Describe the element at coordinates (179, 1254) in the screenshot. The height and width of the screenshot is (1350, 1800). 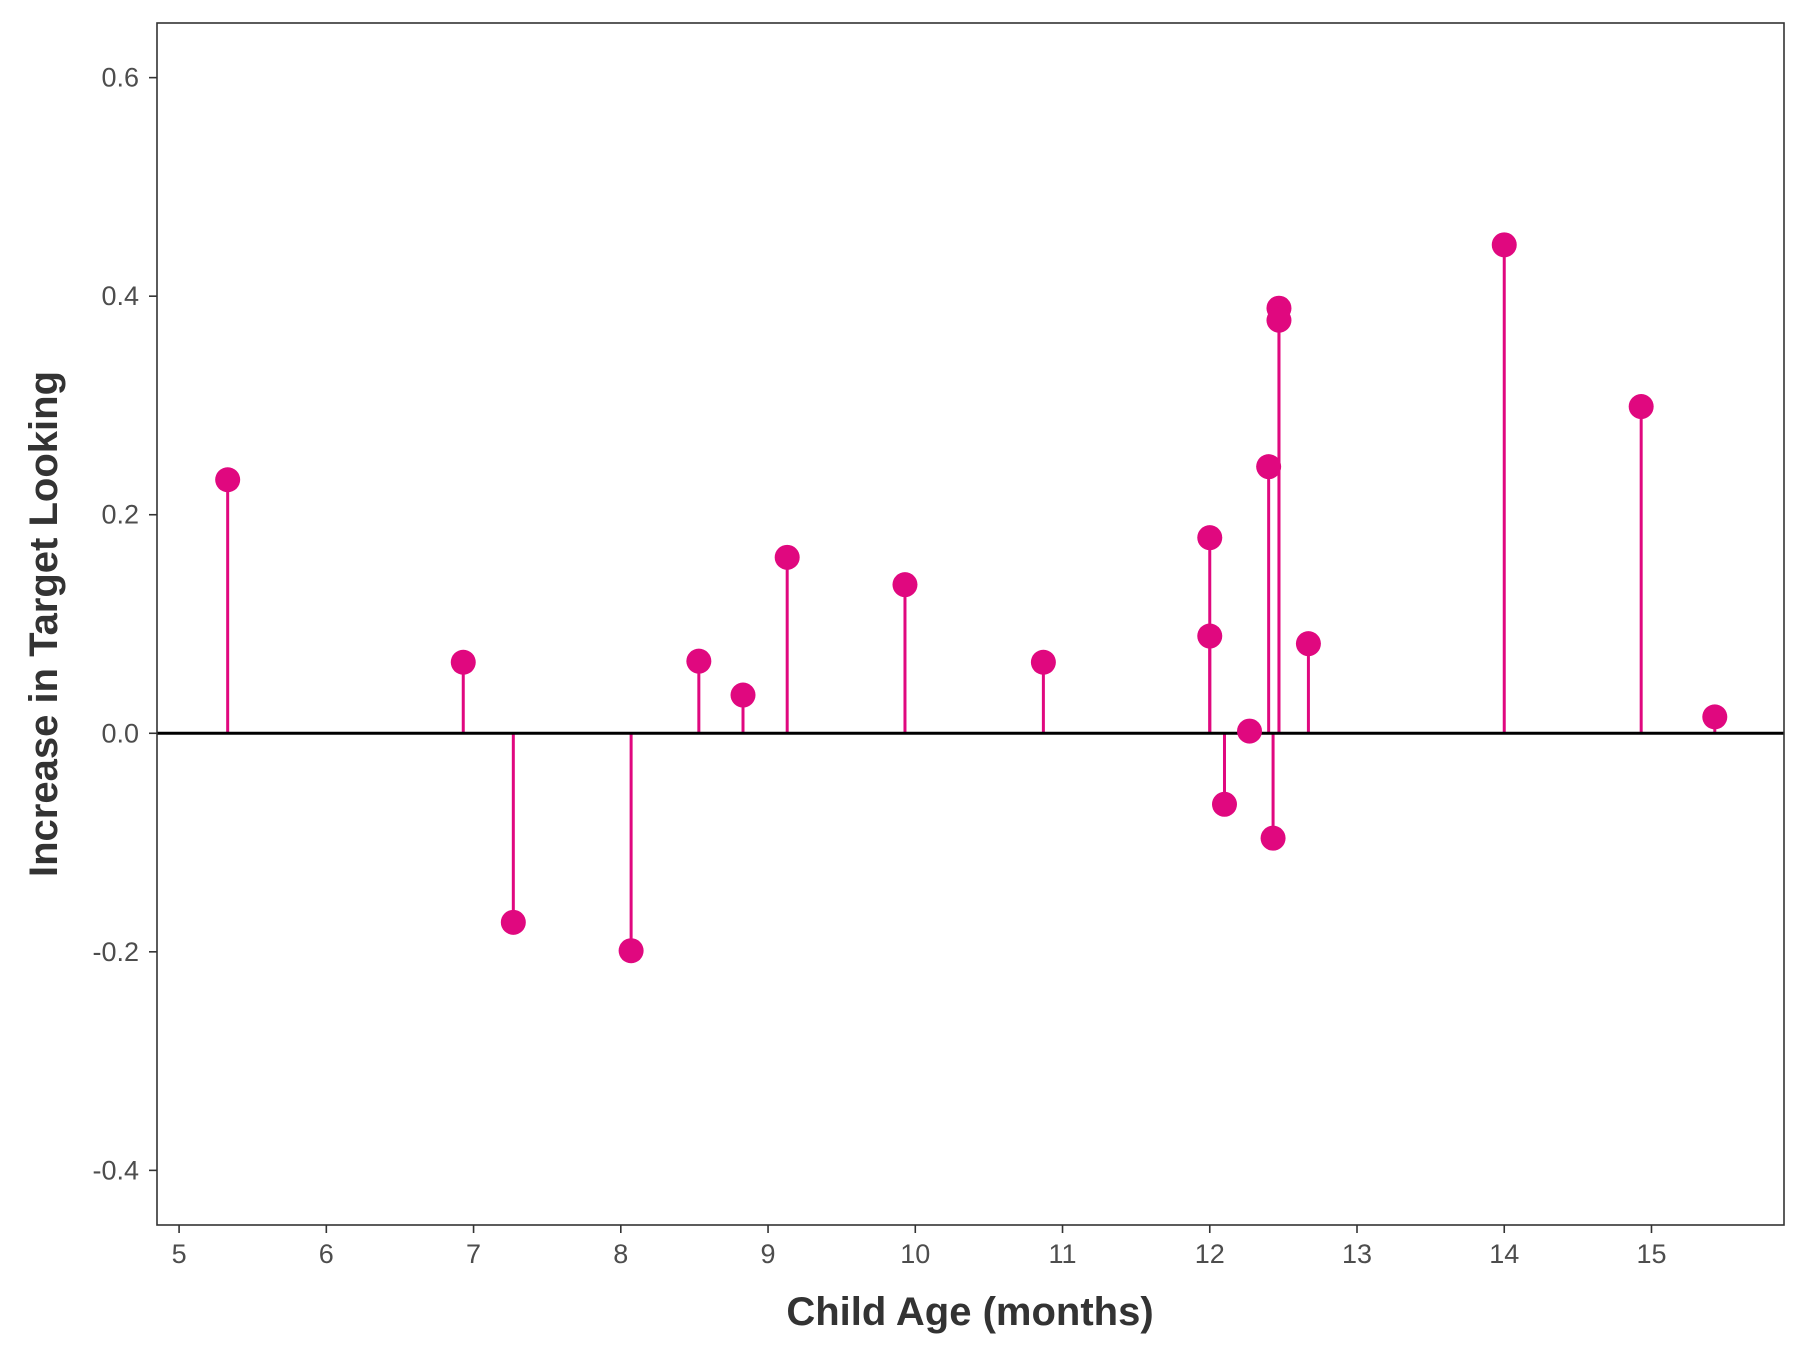
I see `x-tick-label: 5` at that location.